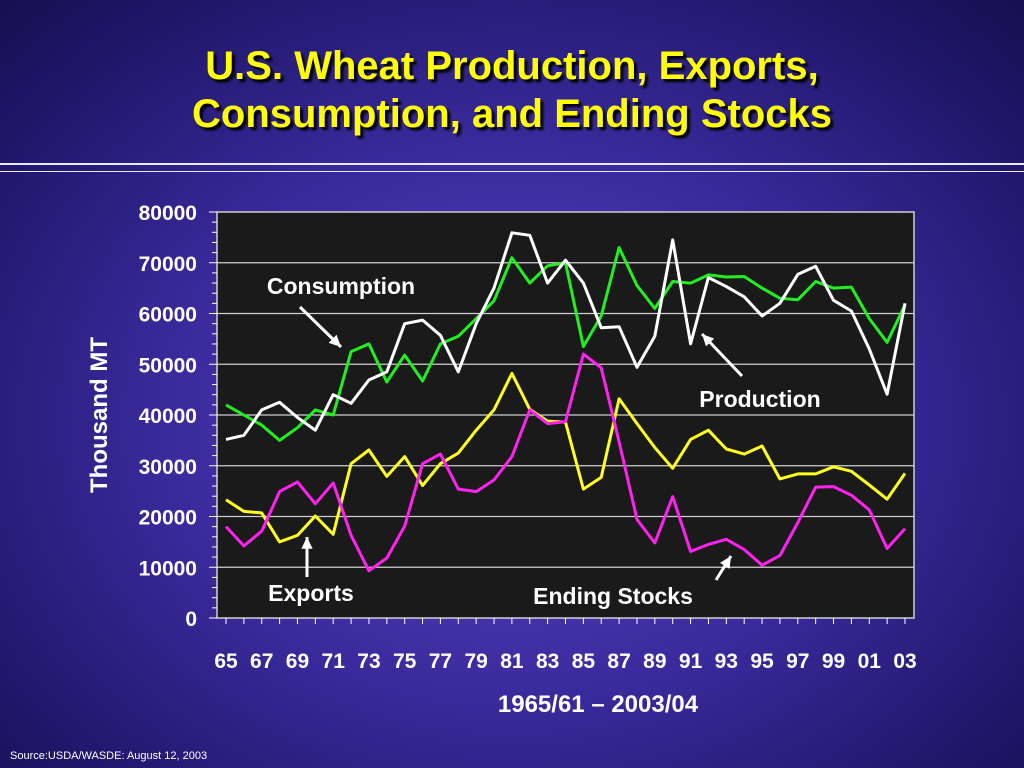 The width and height of the screenshot is (1024, 768). I want to click on y-tick-label: 20000, so click(168, 518).